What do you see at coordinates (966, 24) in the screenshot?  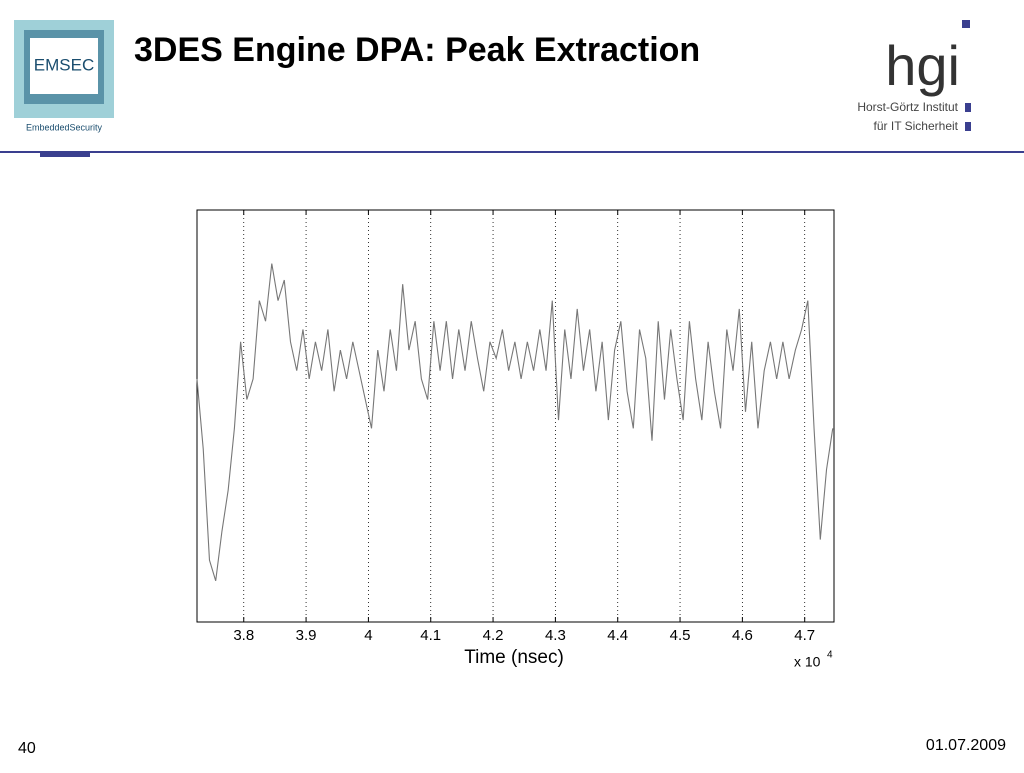 I see `logo-right-dot` at bounding box center [966, 24].